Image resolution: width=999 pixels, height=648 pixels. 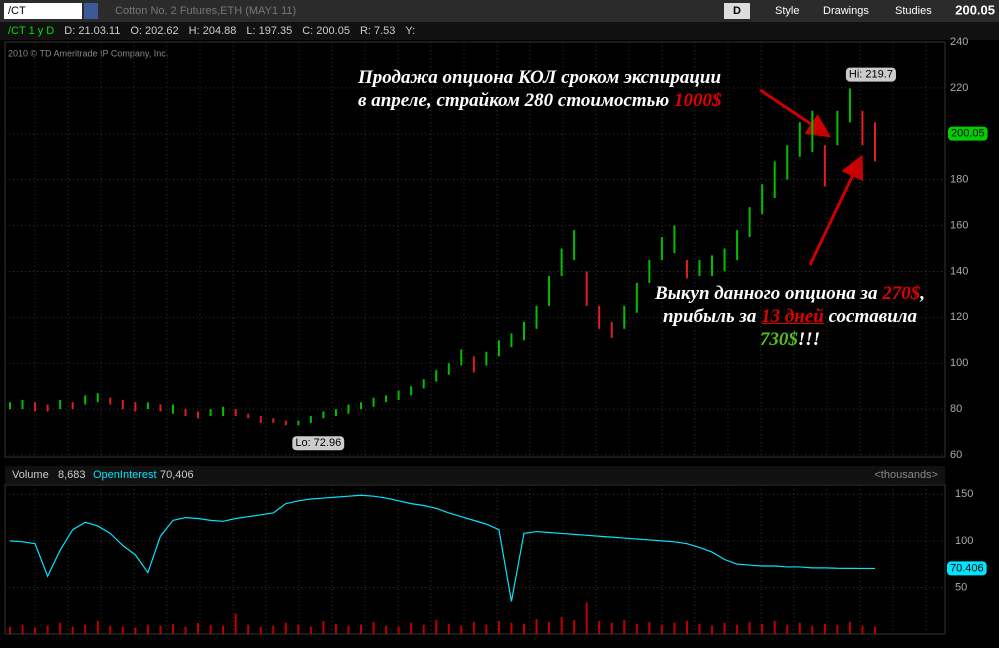 What do you see at coordinates (870, 316) in the screenshot?
I see `text: составила` at bounding box center [870, 316].